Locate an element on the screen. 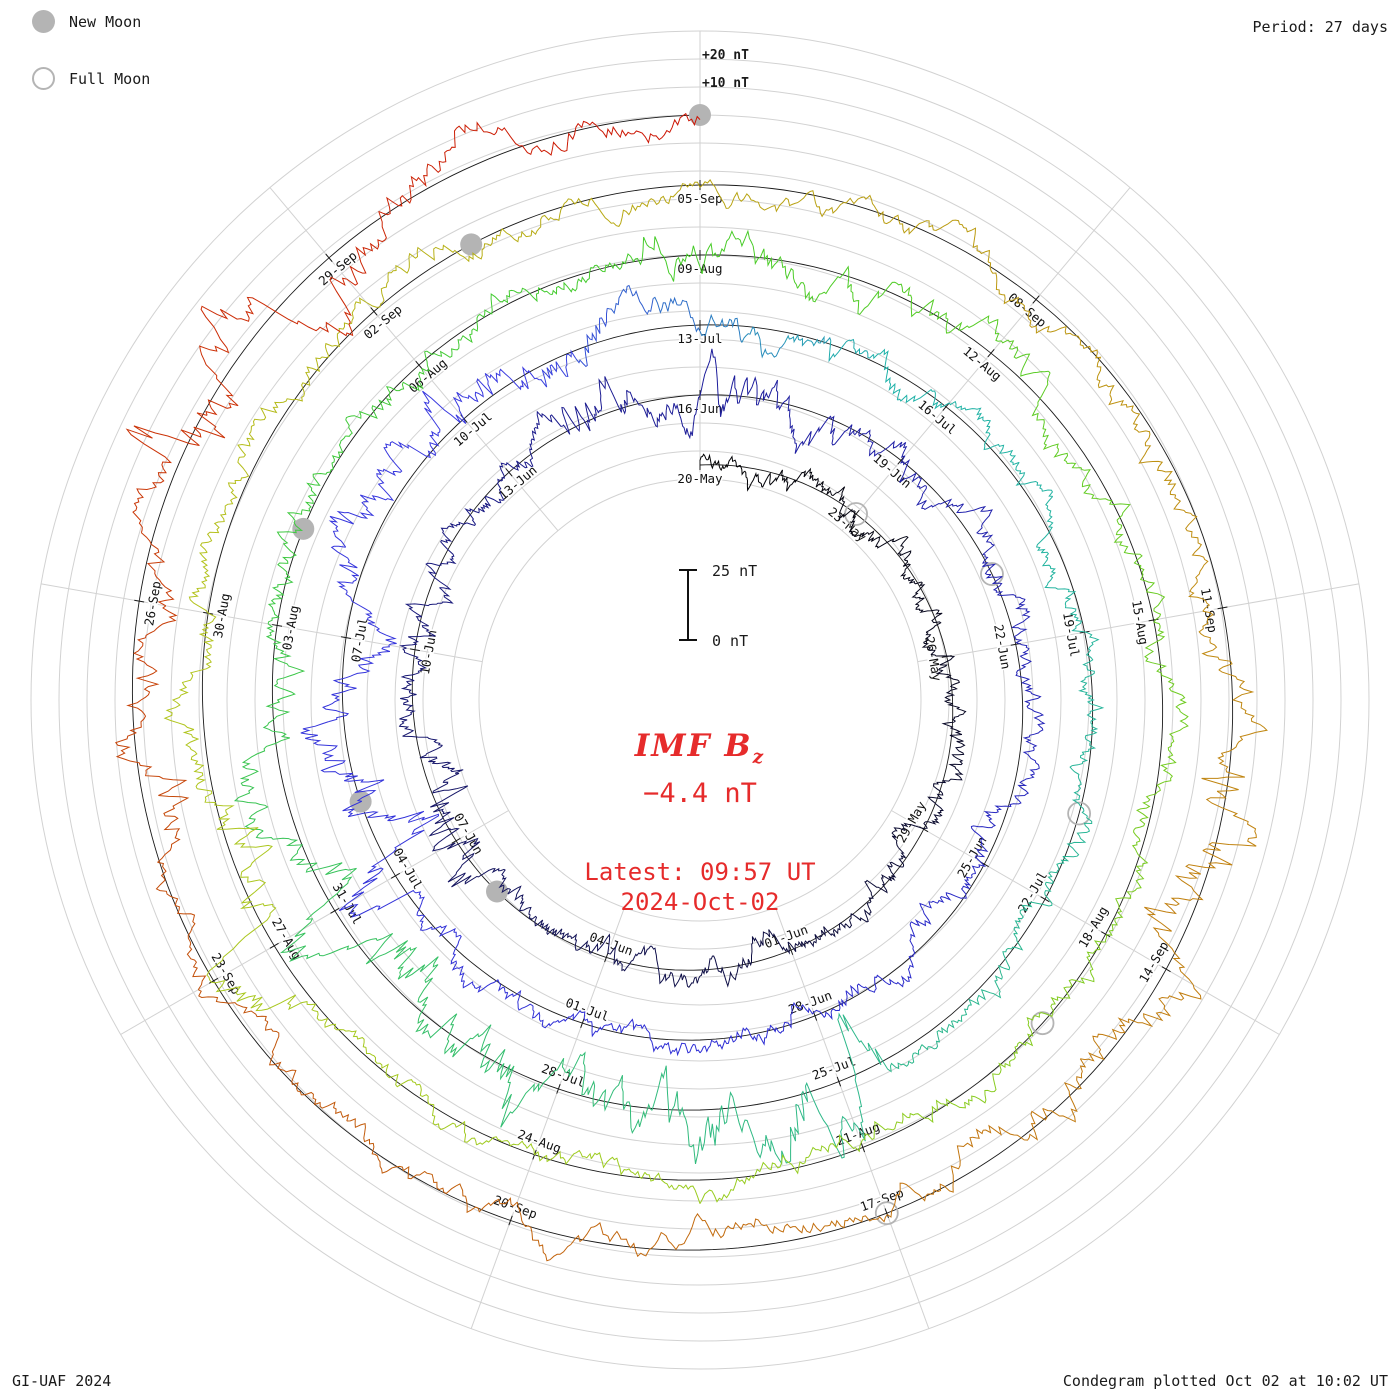  legend-new-moon: New Moon is located at coordinates (86, 21).